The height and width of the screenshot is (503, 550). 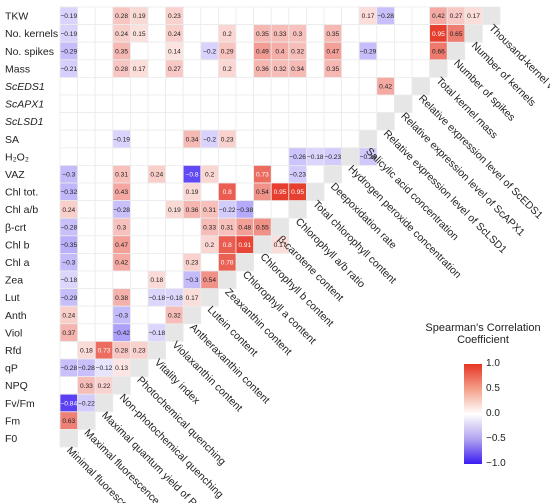 I want to click on correlation-value: 0.43, so click(x=121, y=192).